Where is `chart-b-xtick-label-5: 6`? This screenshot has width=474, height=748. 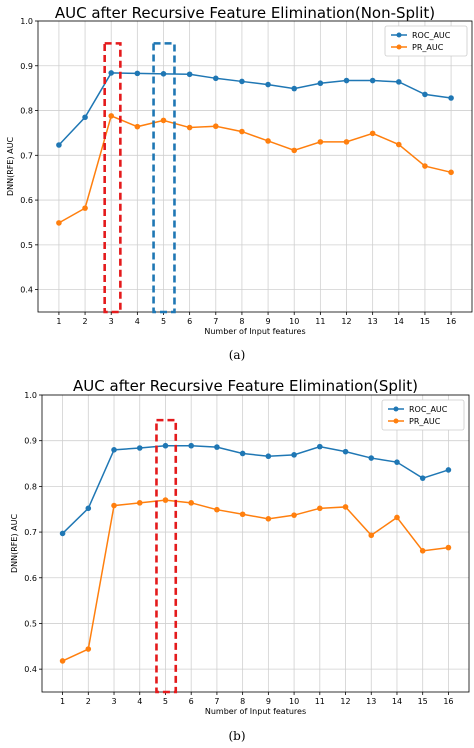
chart-b-xtick-label-5: 6 is located at coordinates (191, 701).